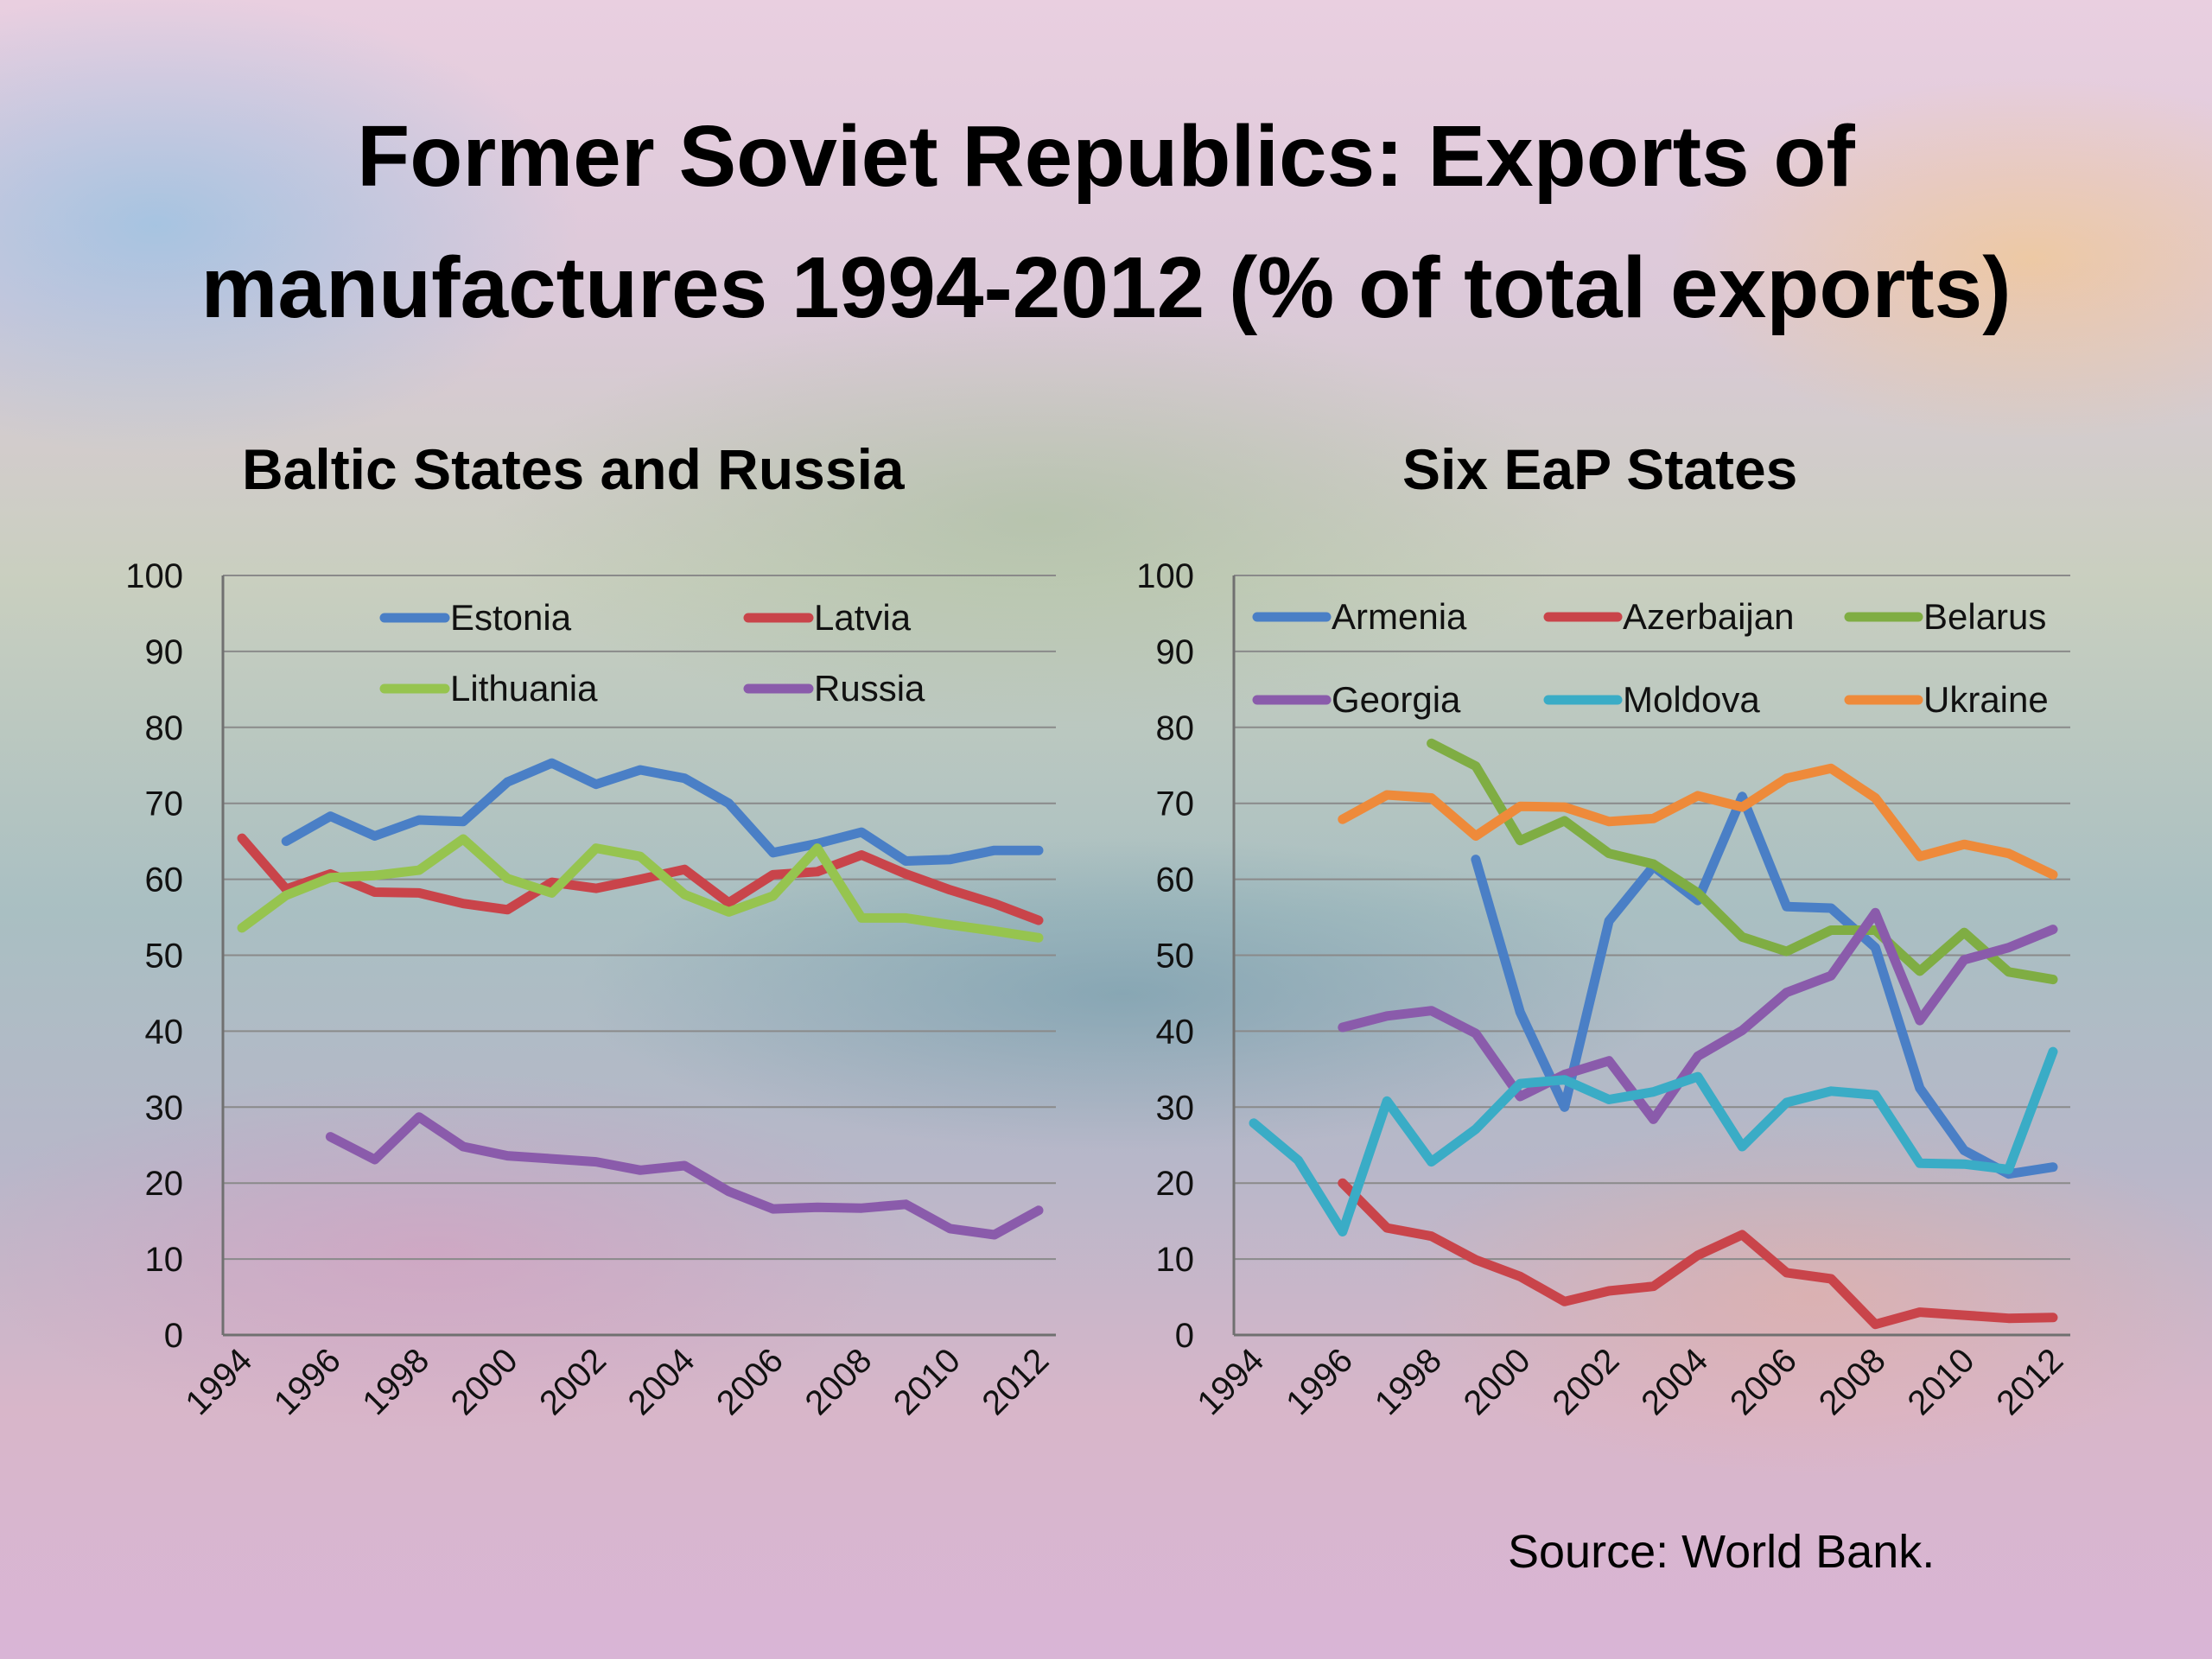 This screenshot has height=1659, width=2212. What do you see at coordinates (1230, 1381) in the screenshot?
I see `x-tick-label: 1994` at bounding box center [1230, 1381].